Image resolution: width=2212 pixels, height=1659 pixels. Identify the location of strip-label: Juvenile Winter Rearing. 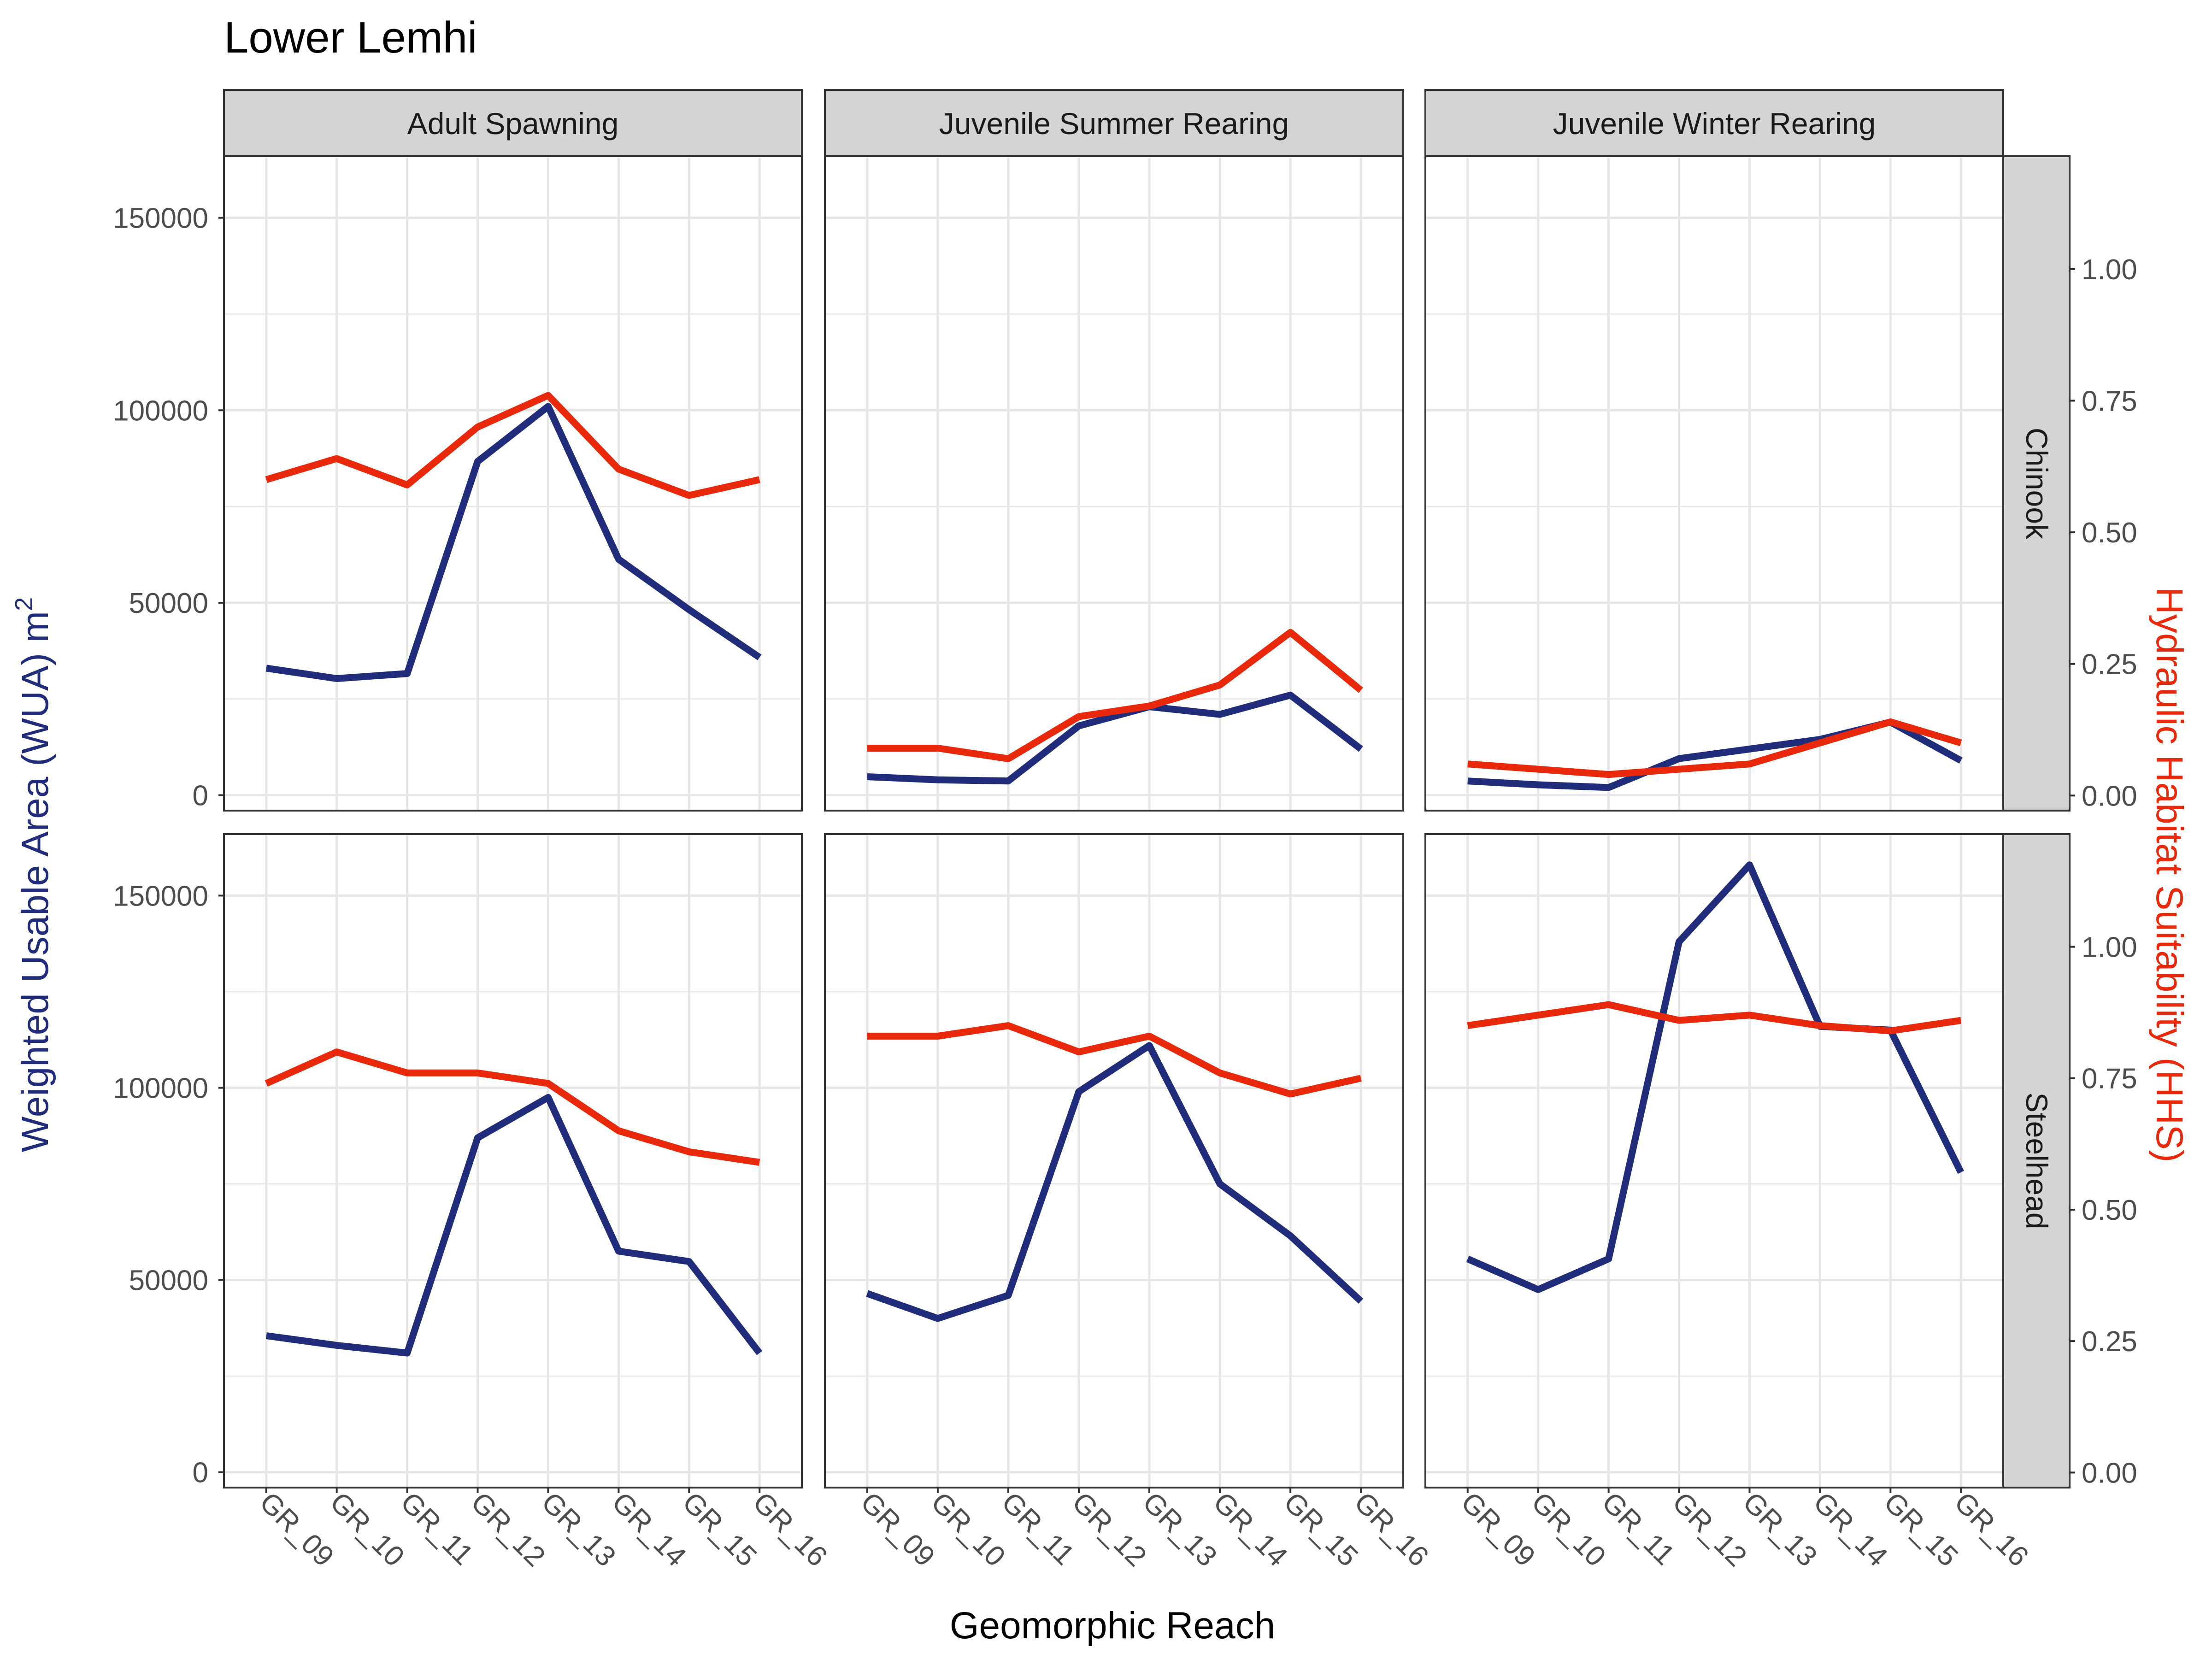
(1714, 123).